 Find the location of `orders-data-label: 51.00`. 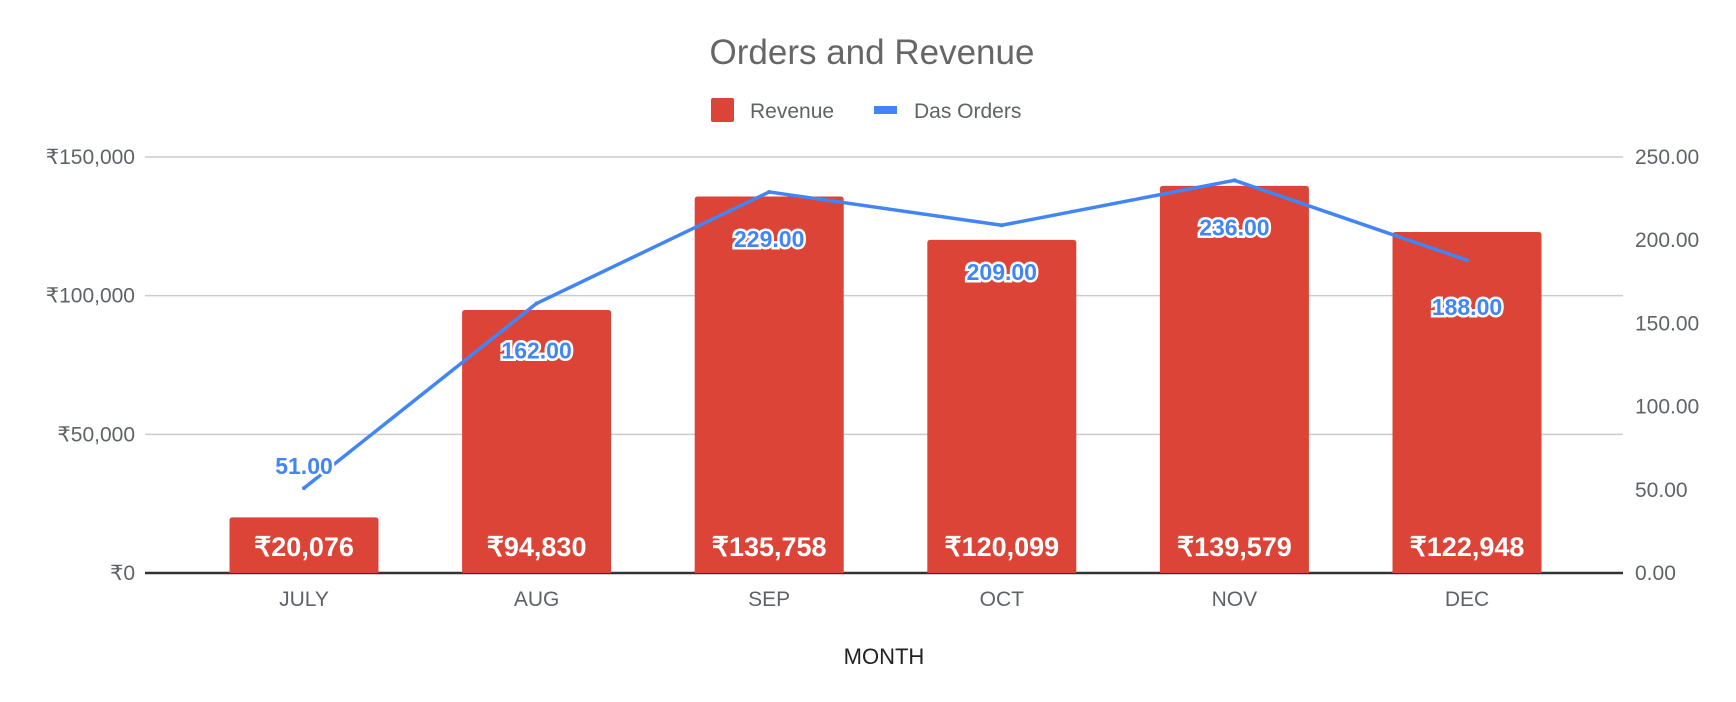

orders-data-label: 51.00 is located at coordinates (304, 466).